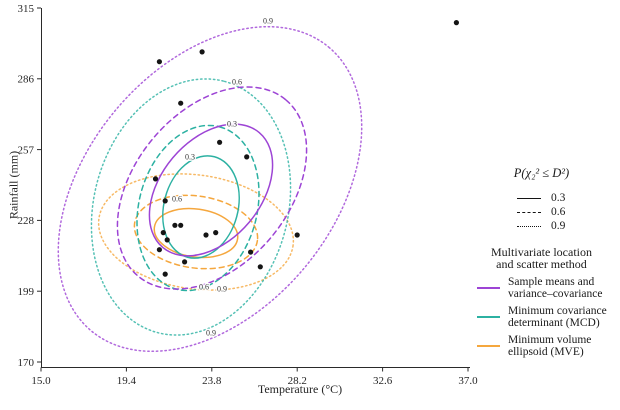  I want to click on dotted-line-icon, so click(529, 226).